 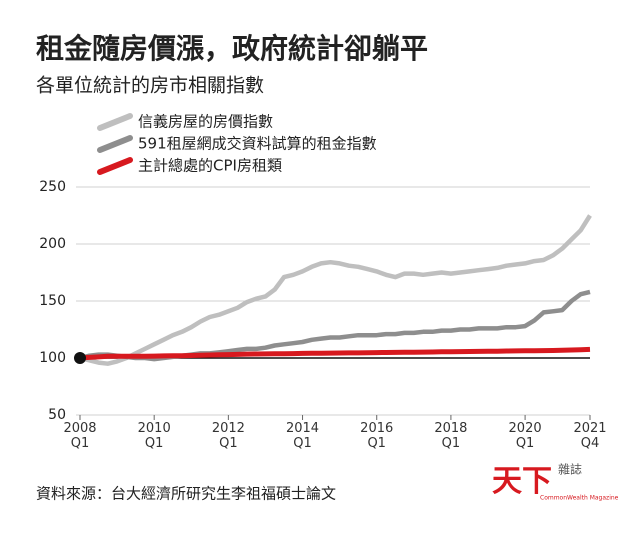 What do you see at coordinates (232, 48) in the screenshot?
I see `chart-title: 租金隨房價漲，政府統計卻躺平` at bounding box center [232, 48].